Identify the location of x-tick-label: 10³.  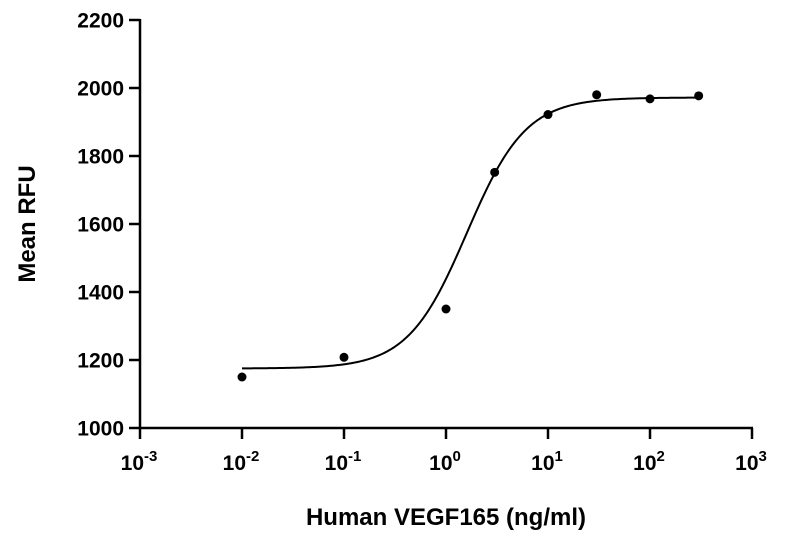
(751, 461).